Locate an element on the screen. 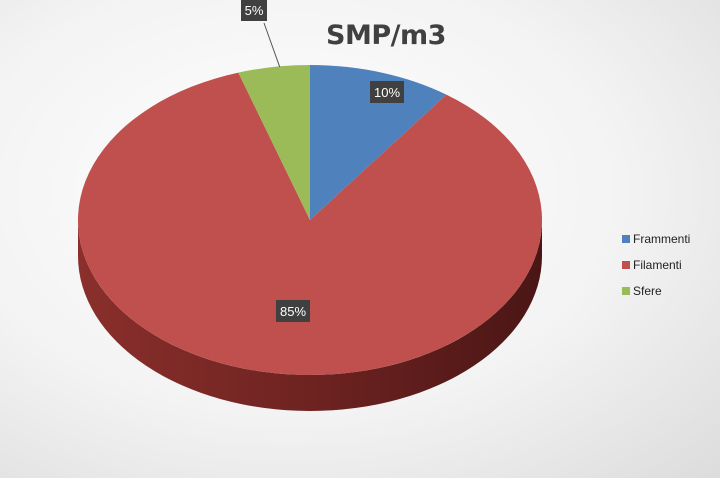 The height and width of the screenshot is (478, 720). data-label: 5% is located at coordinates (254, 10).